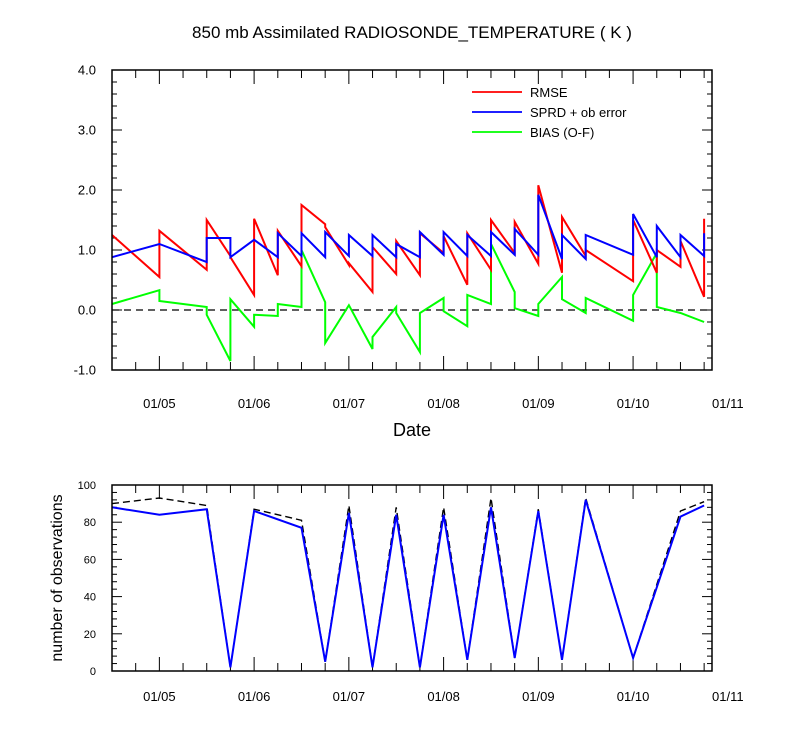 The image size is (800, 750). I want to click on series-rmse, so click(408, 241).